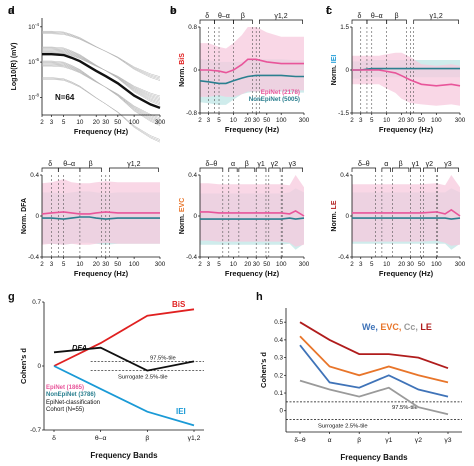  I want to click on legend-title-h: We, EVC, Cc, LE, so click(397, 327).